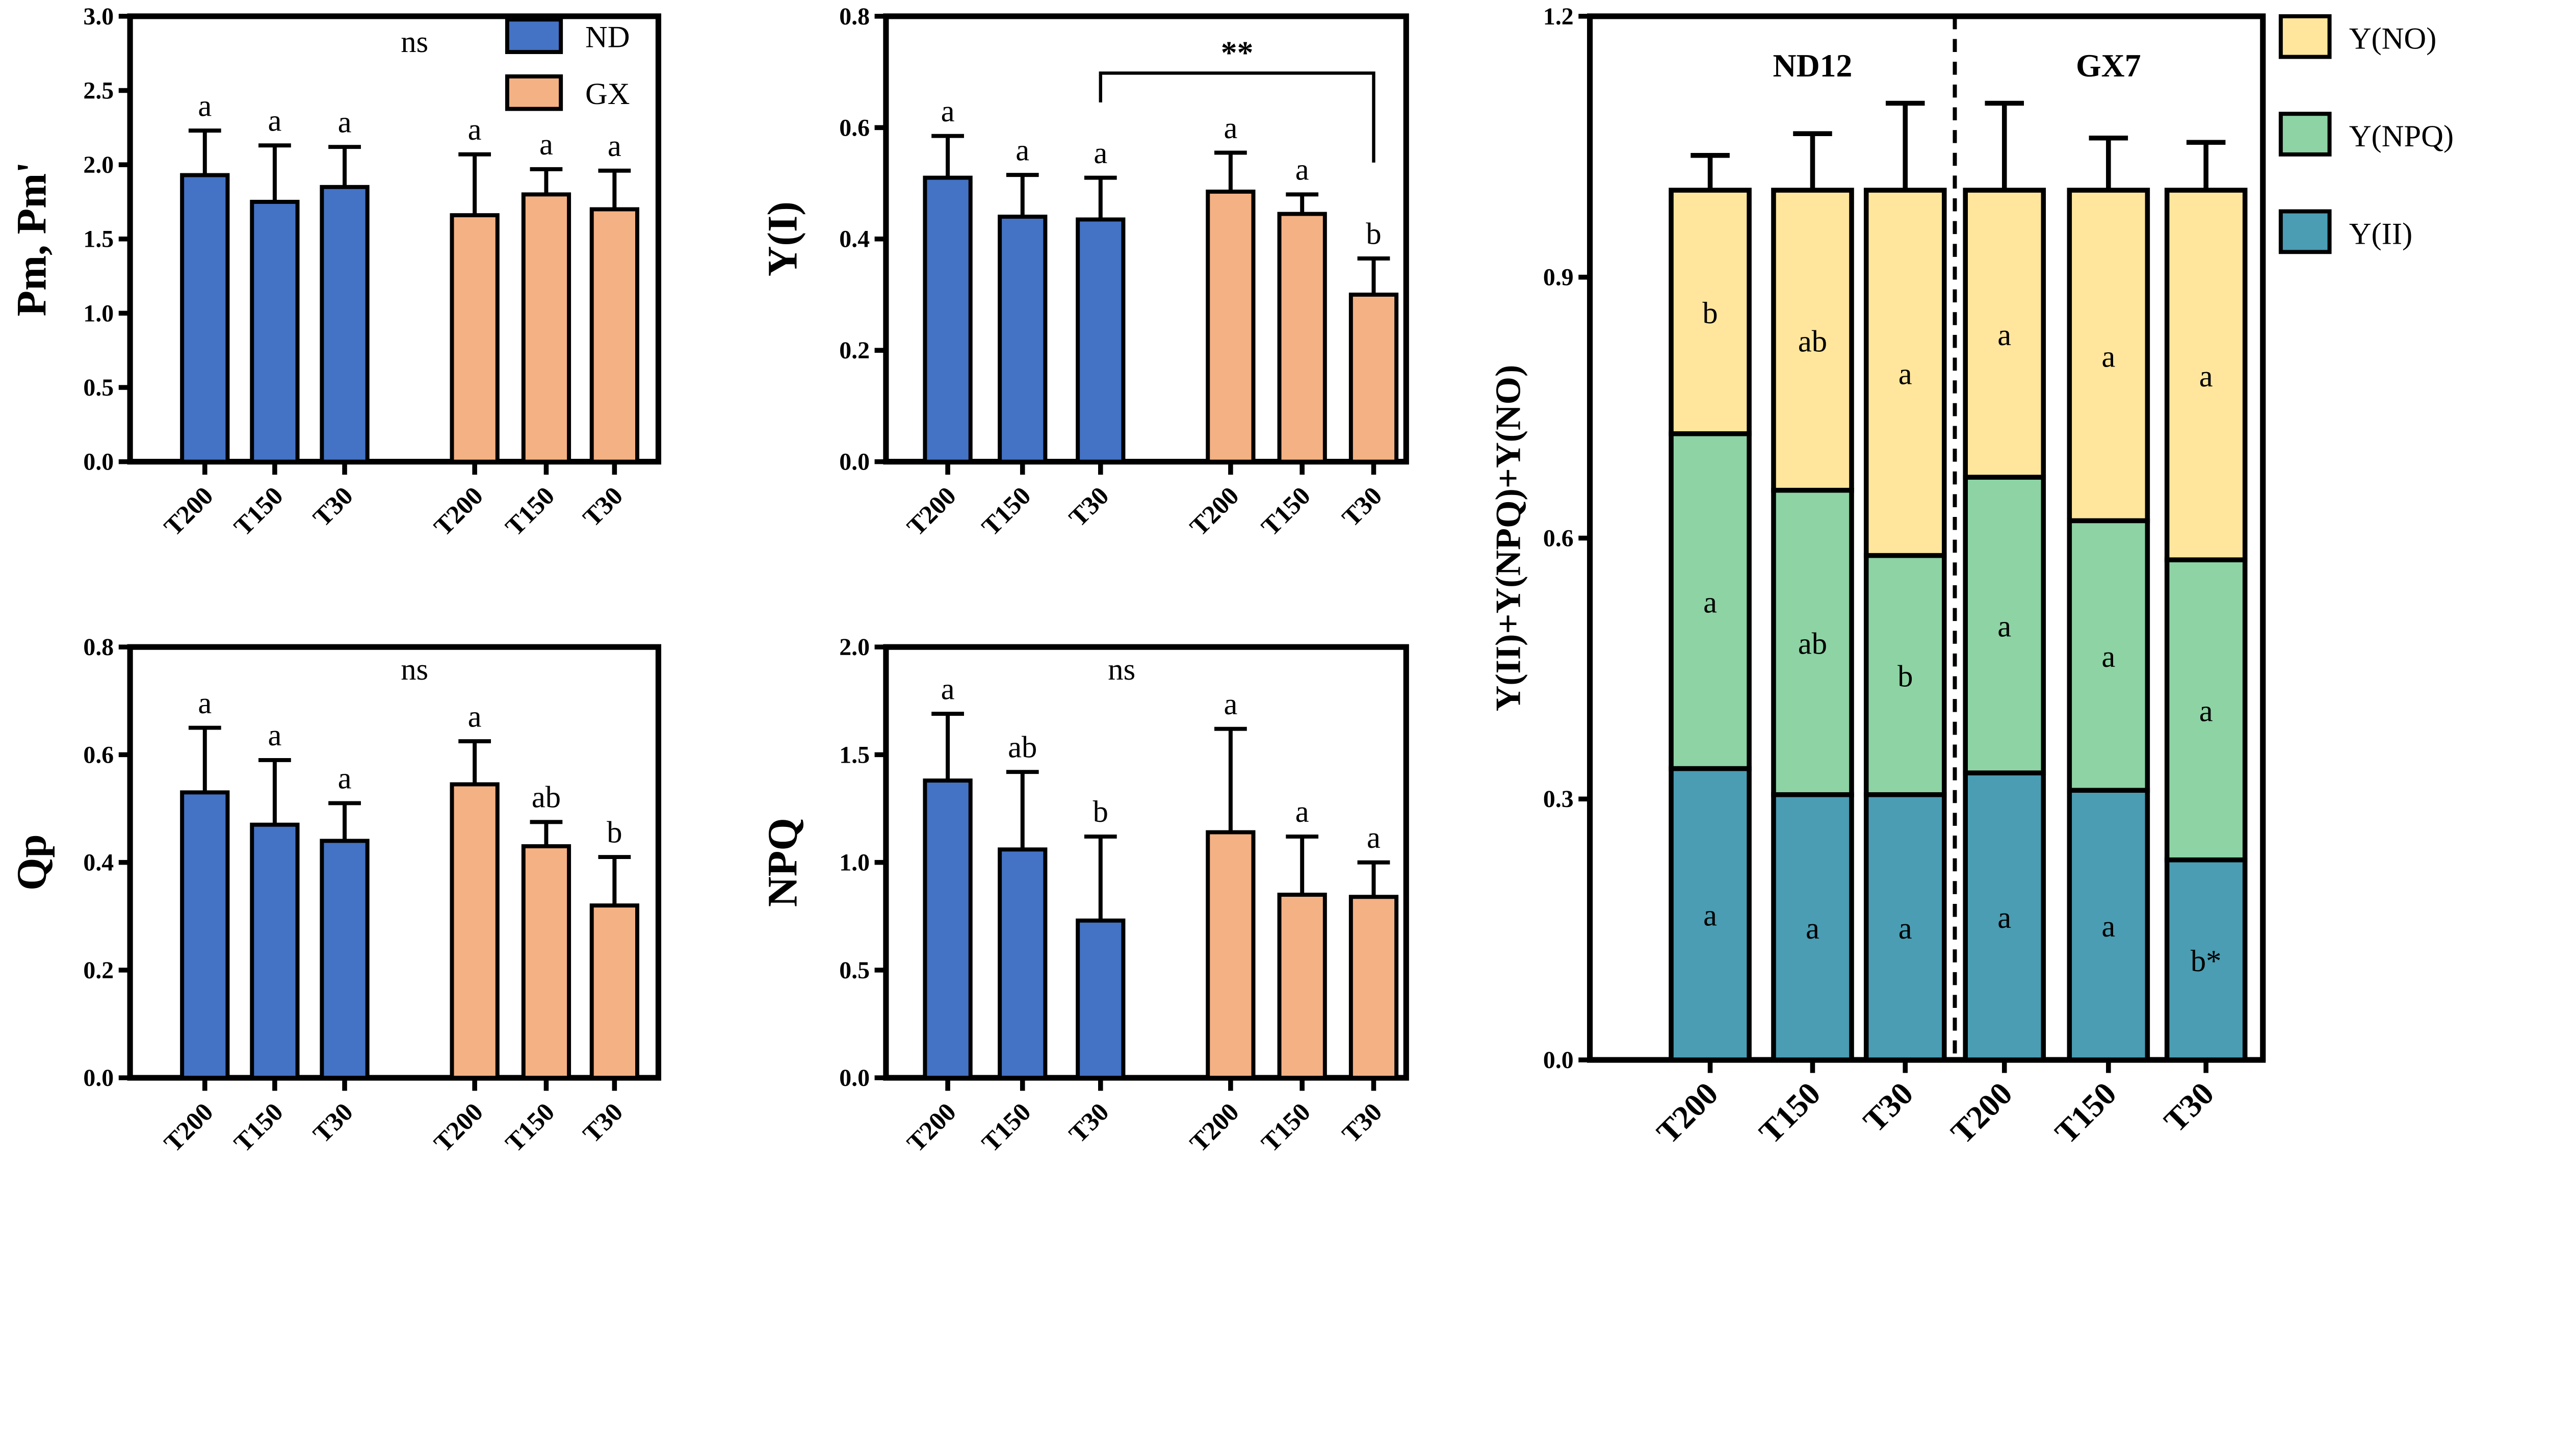 This screenshot has height=1456, width=2549. Describe the element at coordinates (1558, 799) in the screenshot. I see `y-tick-label: 0.3` at that location.